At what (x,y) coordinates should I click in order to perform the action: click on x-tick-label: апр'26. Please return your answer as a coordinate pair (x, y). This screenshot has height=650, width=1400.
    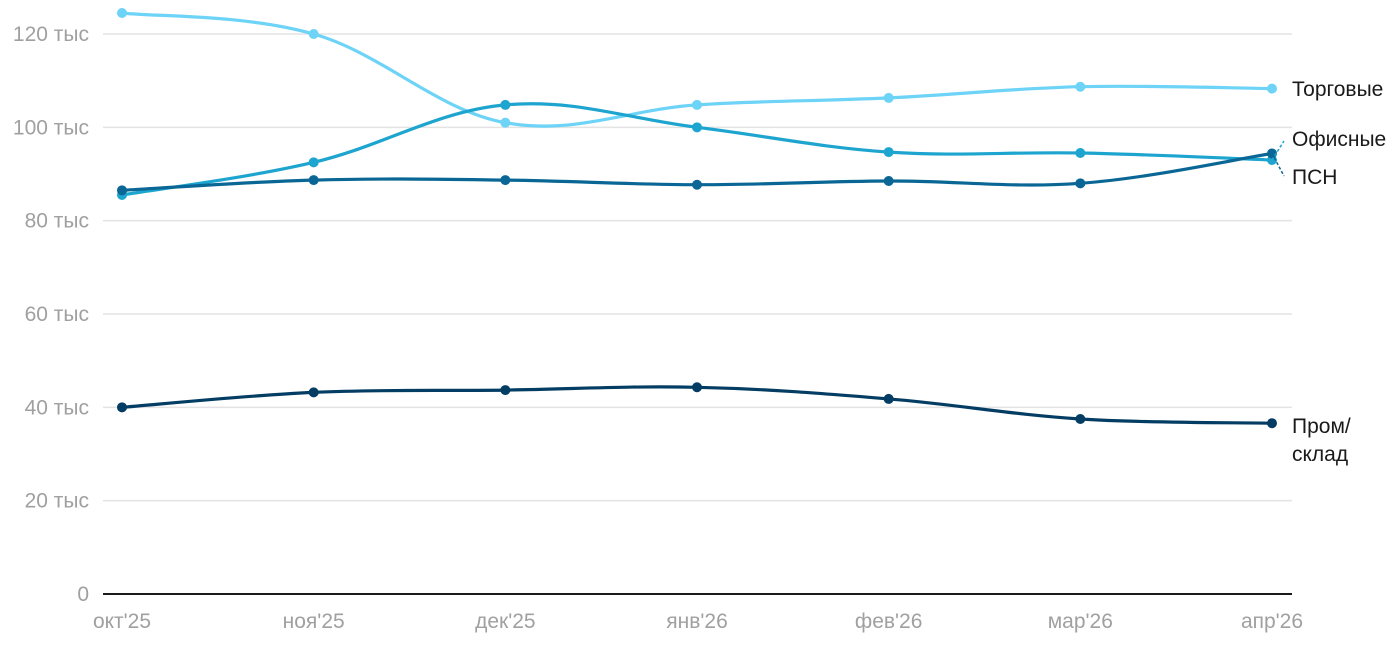
    Looking at the image, I should click on (1272, 621).